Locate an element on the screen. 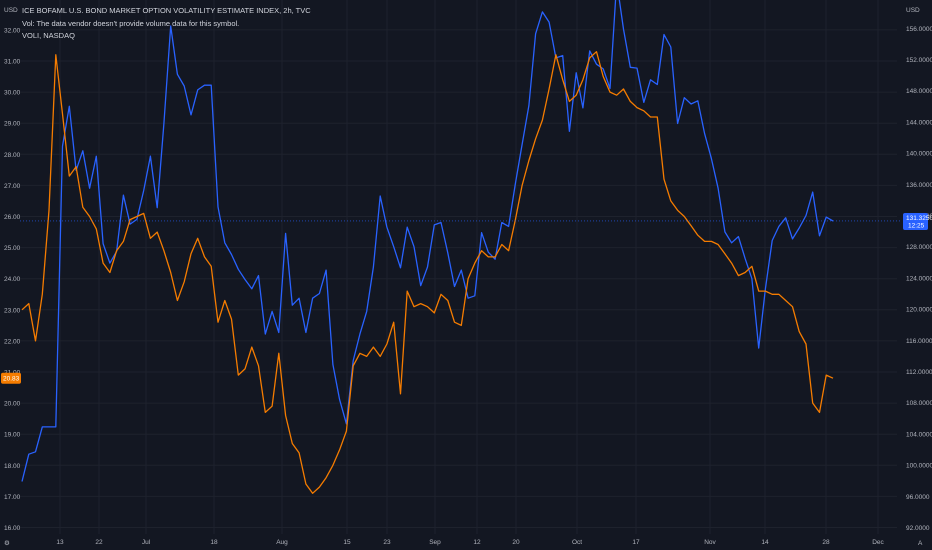 The width and height of the screenshot is (932, 550). time-axis-tick-label: 18 is located at coordinates (214, 542).